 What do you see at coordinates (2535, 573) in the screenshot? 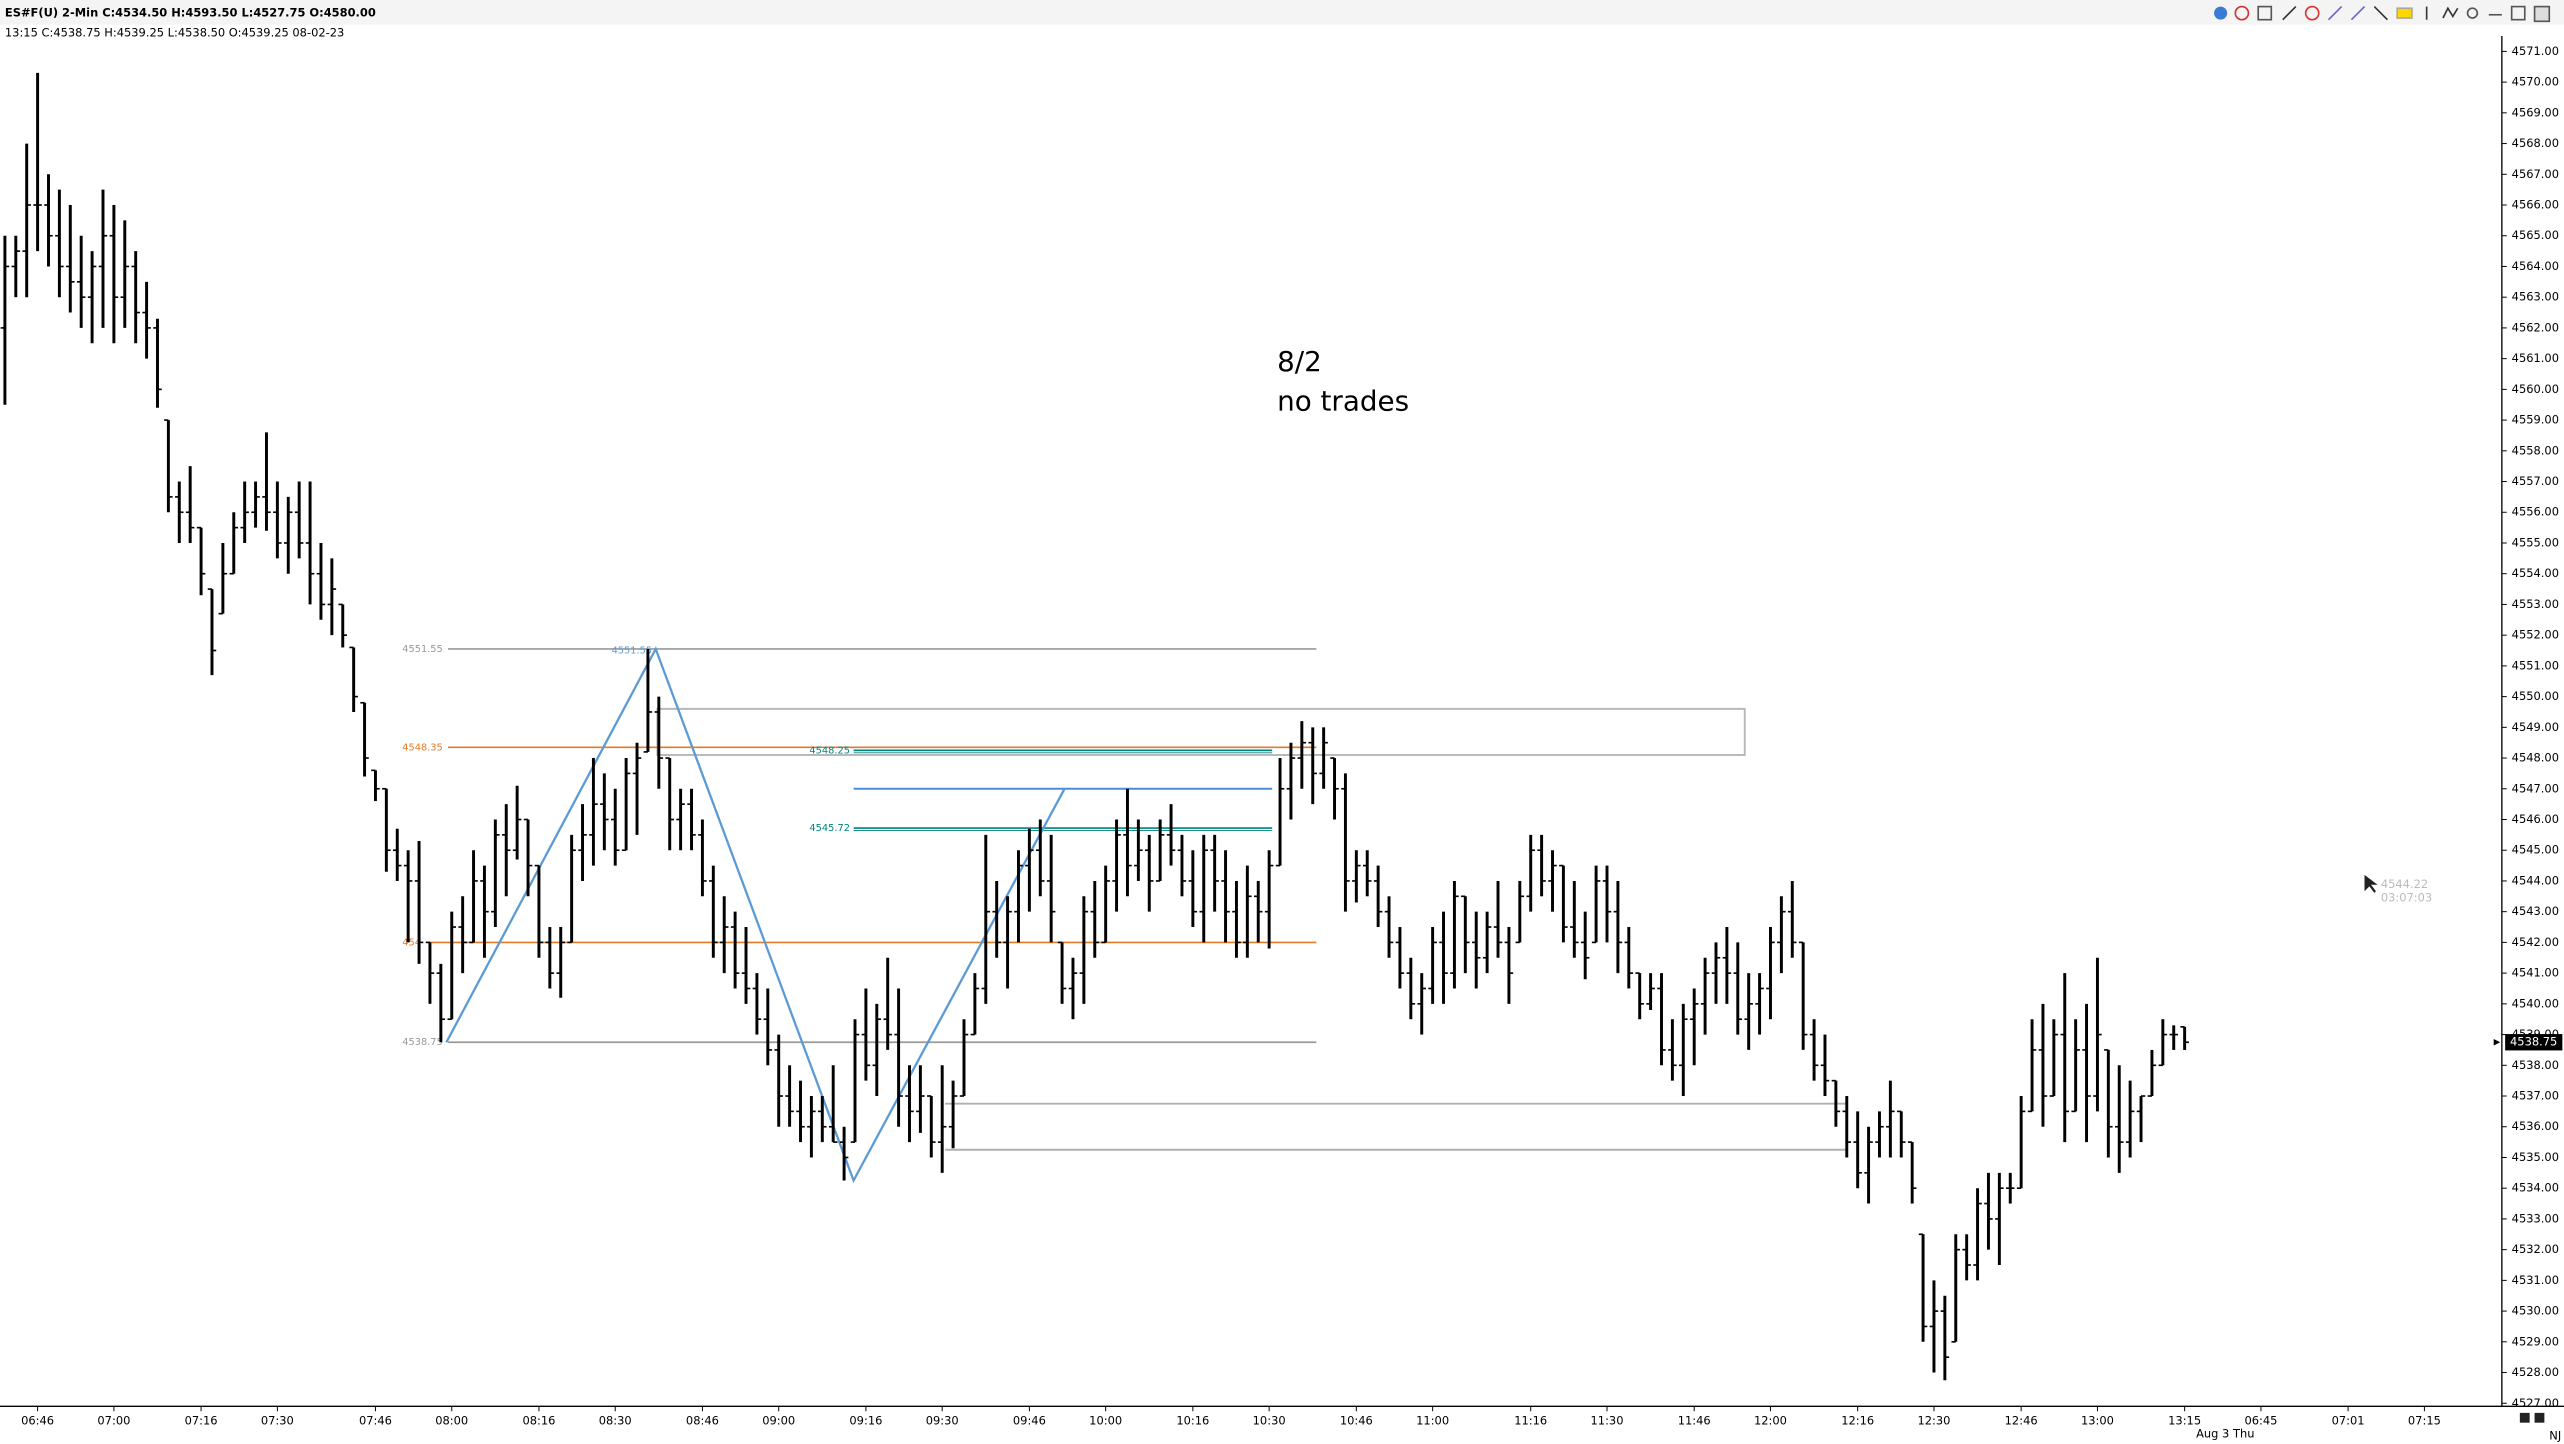
I see `y-tick-label: 4554.00` at bounding box center [2535, 573].